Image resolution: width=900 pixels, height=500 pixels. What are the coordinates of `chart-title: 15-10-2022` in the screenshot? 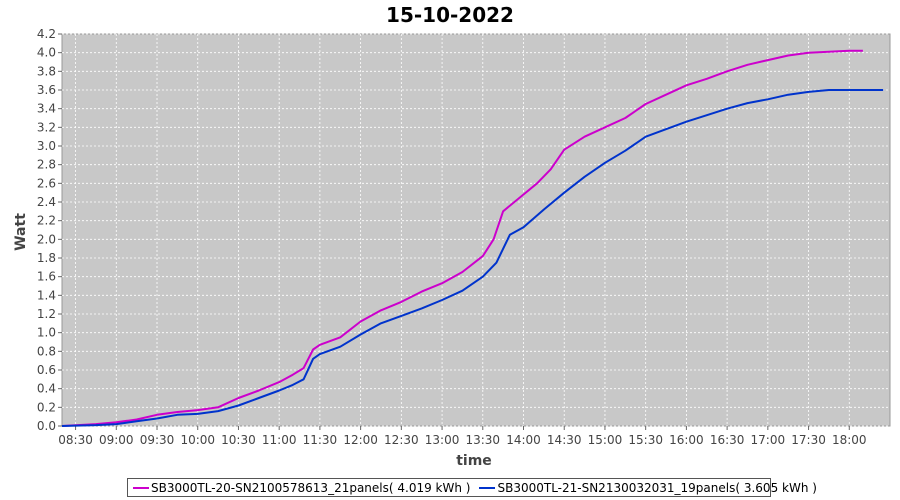 It's located at (450, 15).